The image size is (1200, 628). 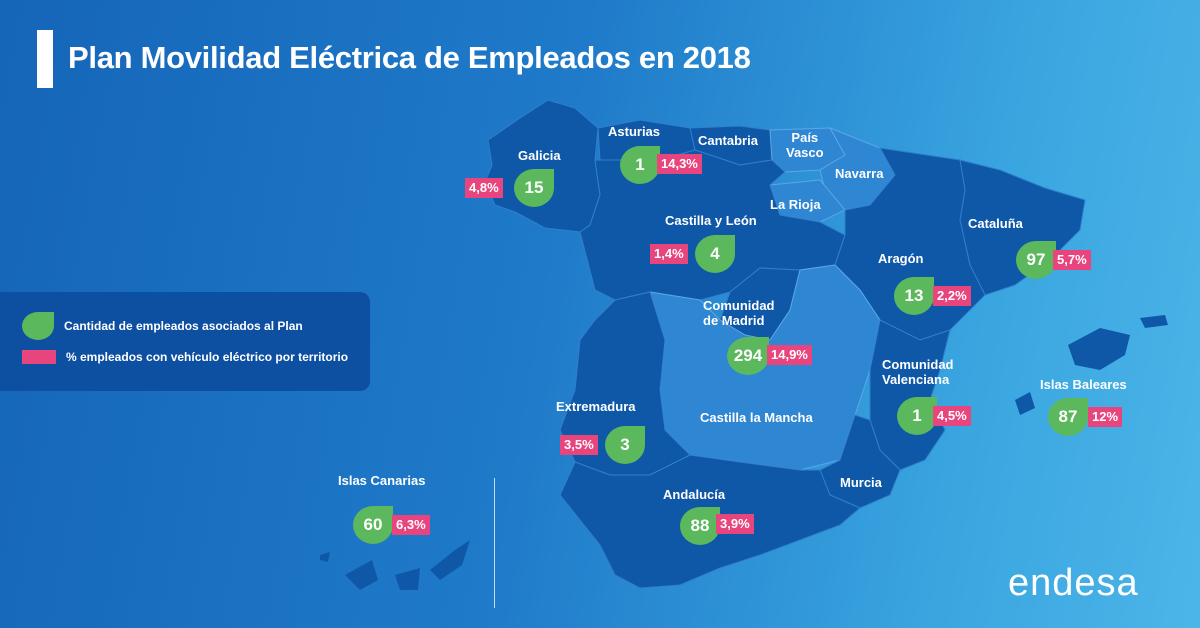 What do you see at coordinates (795, 204) in the screenshot?
I see `label-larioja: La Rioja` at bounding box center [795, 204].